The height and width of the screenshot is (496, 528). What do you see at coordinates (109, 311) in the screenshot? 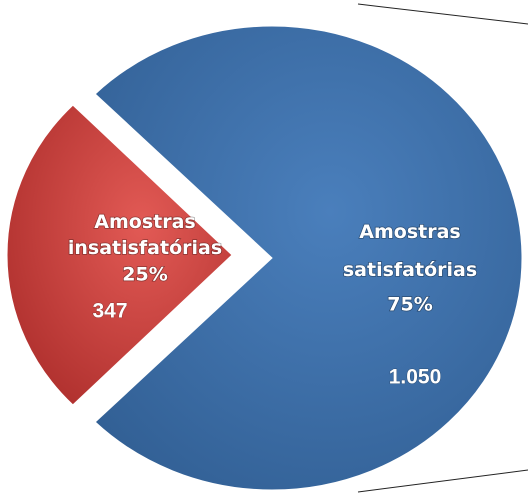
I see `count-label: 347` at bounding box center [109, 311].